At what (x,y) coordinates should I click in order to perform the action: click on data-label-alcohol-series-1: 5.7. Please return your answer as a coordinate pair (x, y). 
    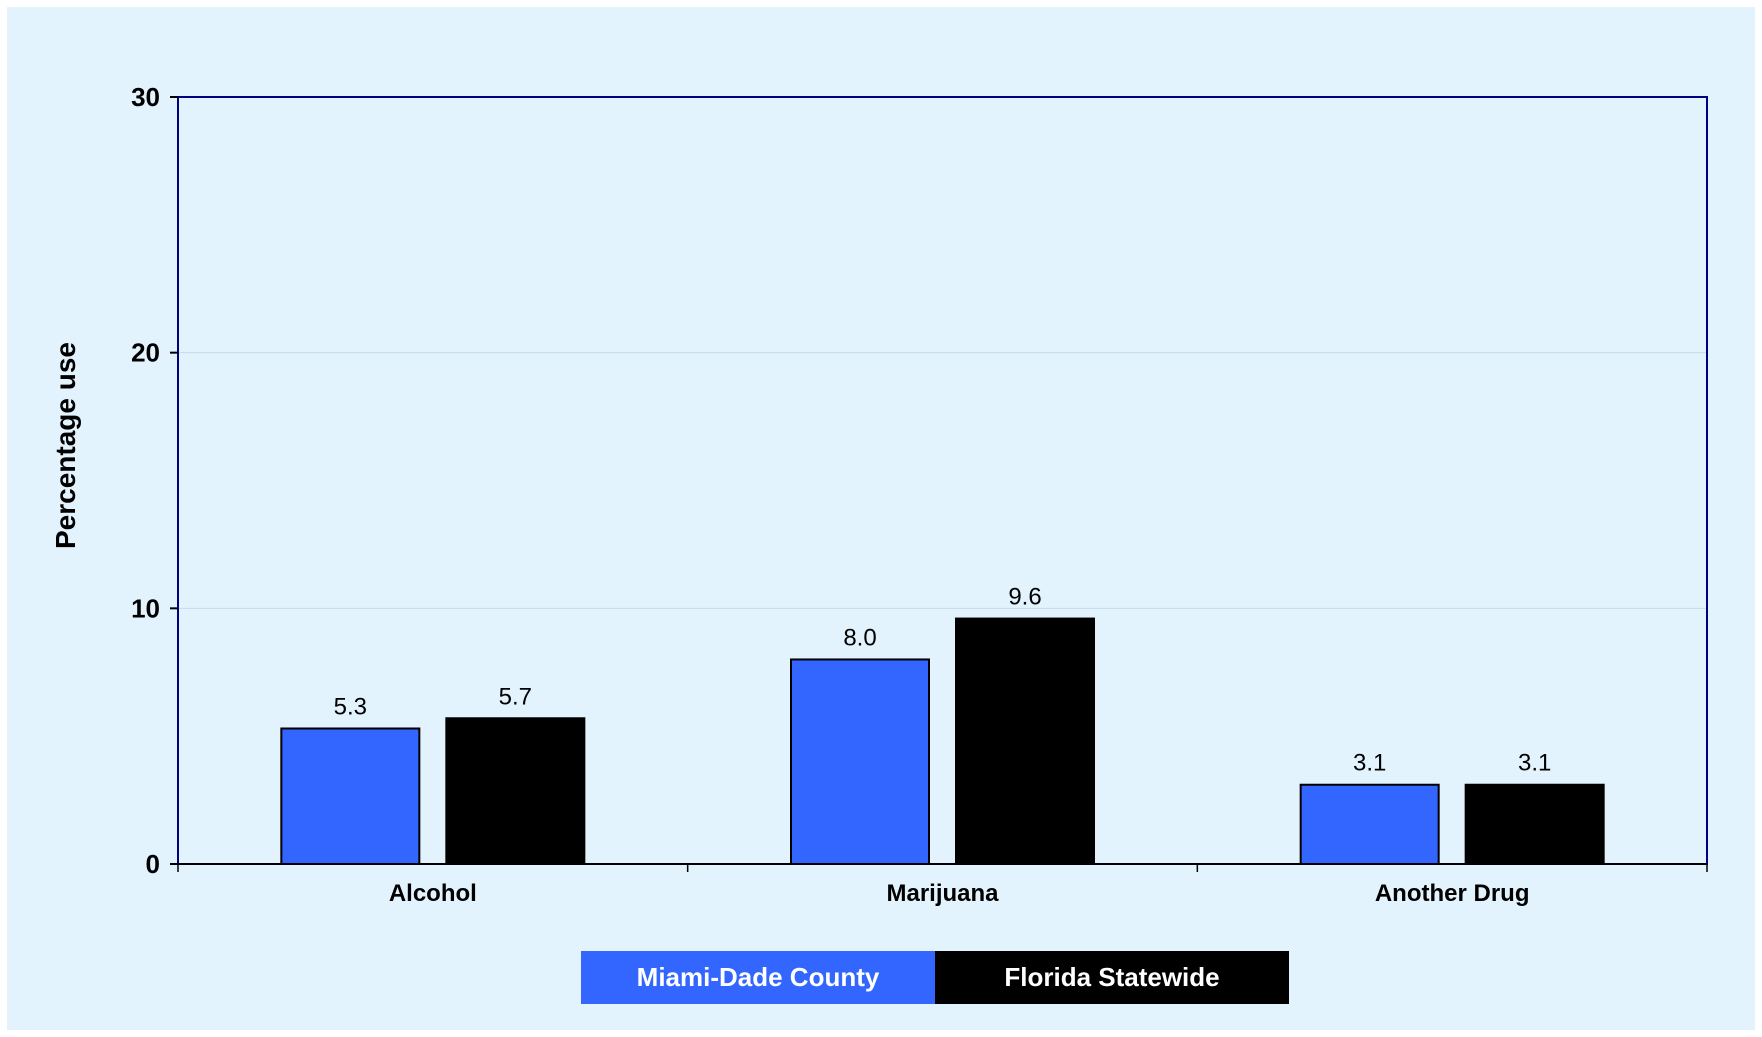
    Looking at the image, I should click on (515, 696).